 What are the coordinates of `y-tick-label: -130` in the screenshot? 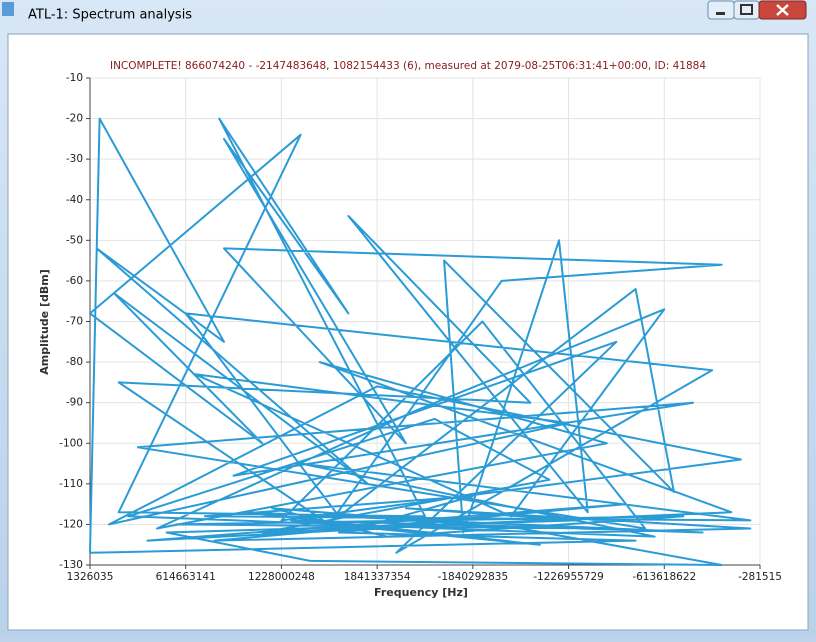 It's located at (71, 565).